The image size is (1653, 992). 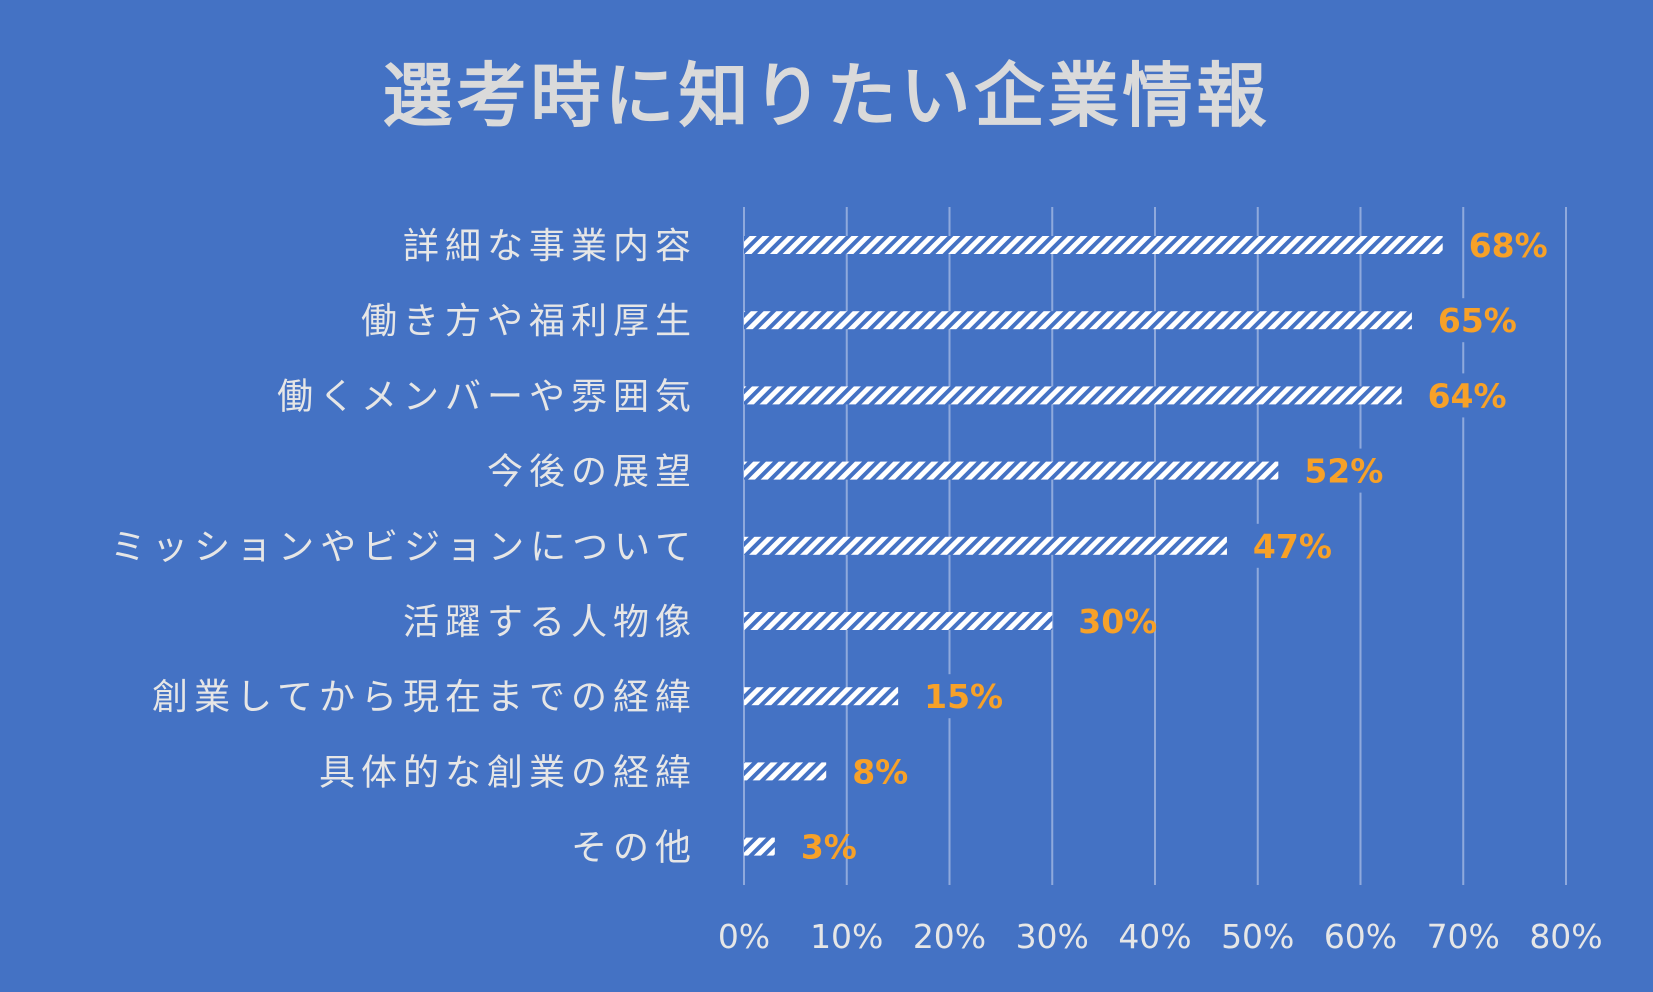 I want to click on data-label: 68%, so click(x=1508, y=245).